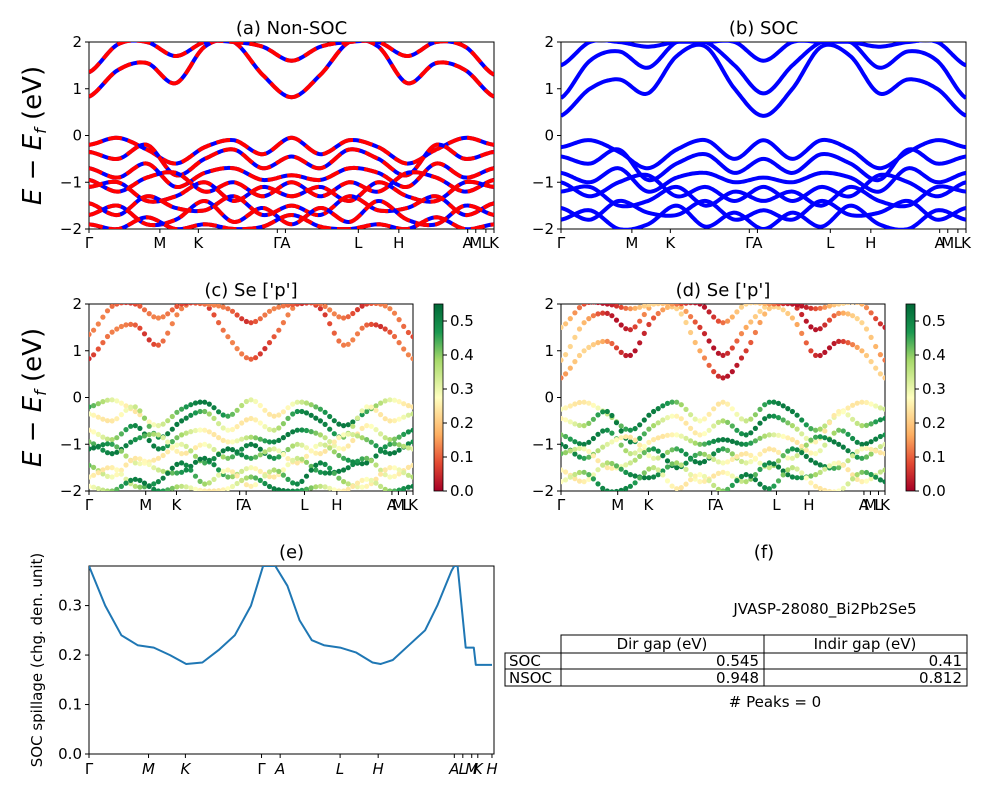 This screenshot has height=804, width=1000. I want to click on band-line-up, so click(291, 59).